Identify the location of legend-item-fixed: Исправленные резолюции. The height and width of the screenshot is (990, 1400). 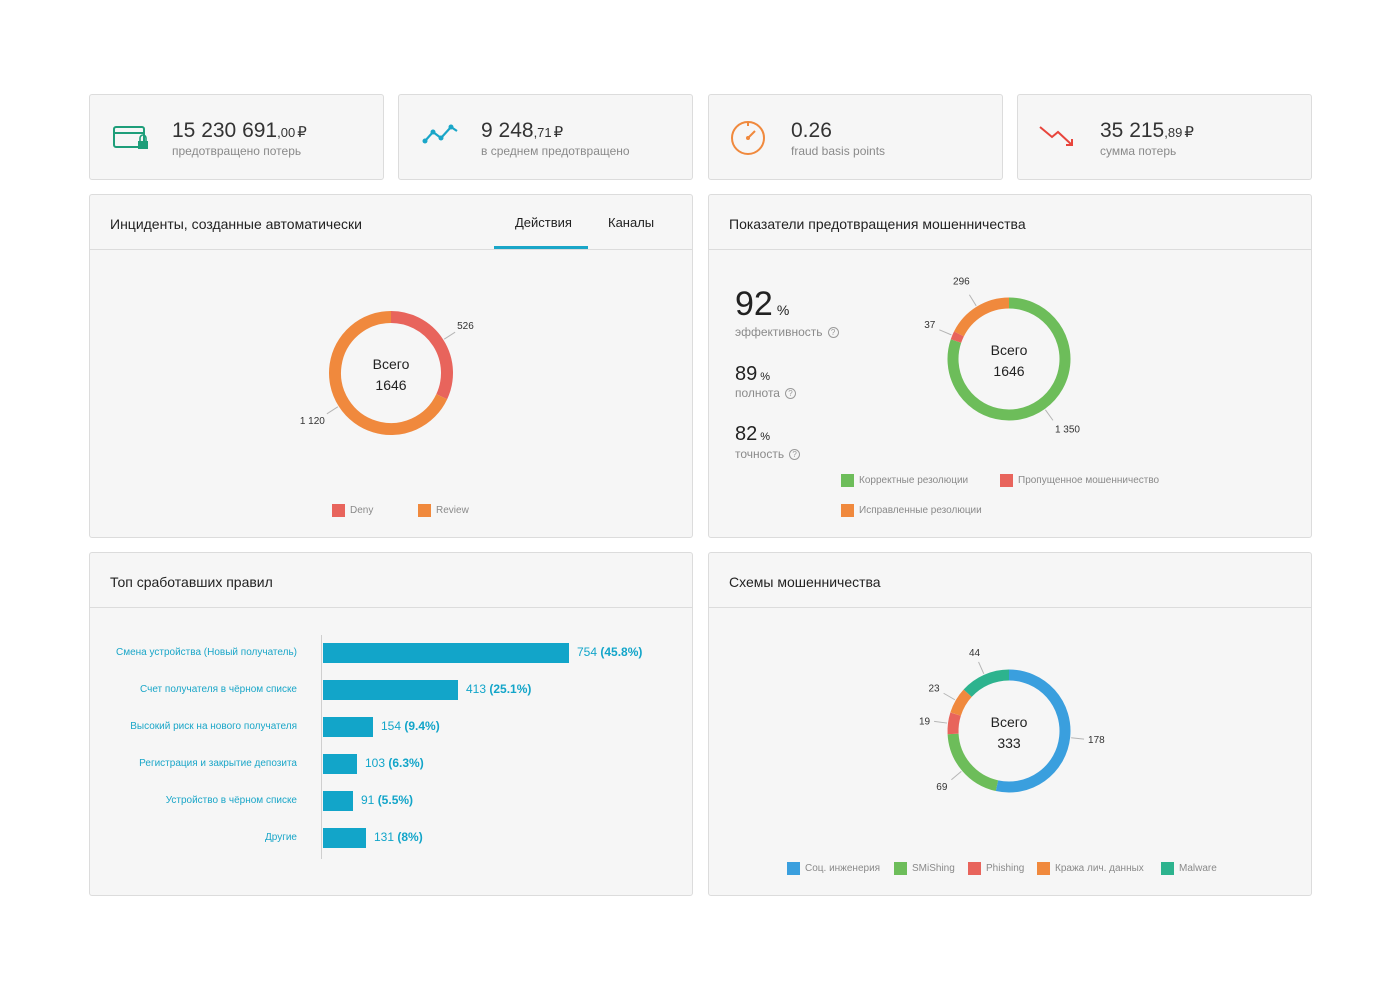
(911, 510).